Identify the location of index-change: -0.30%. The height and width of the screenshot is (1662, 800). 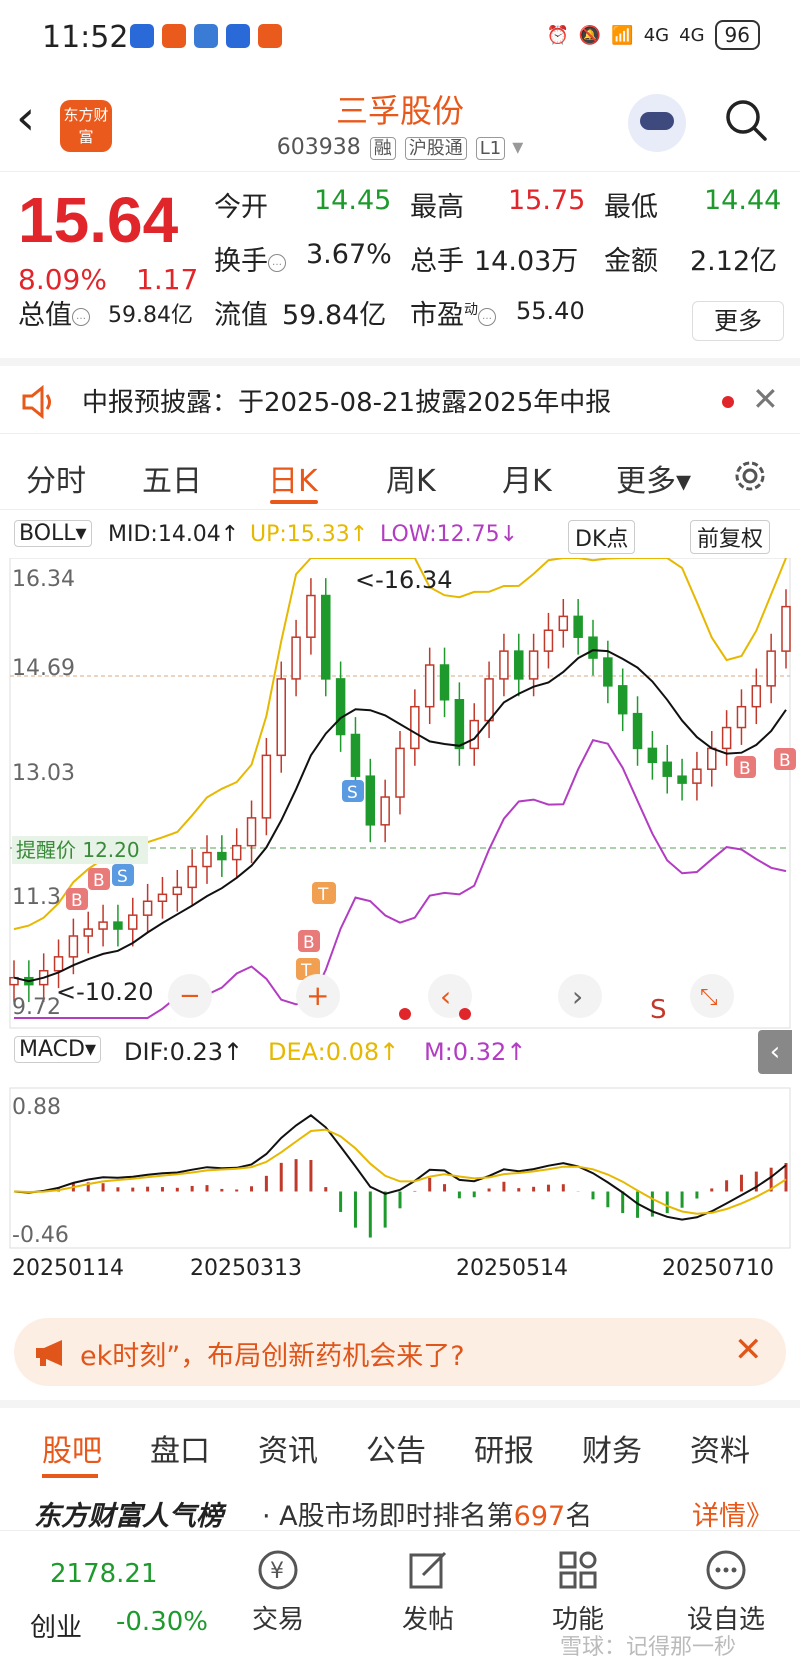
(162, 1622).